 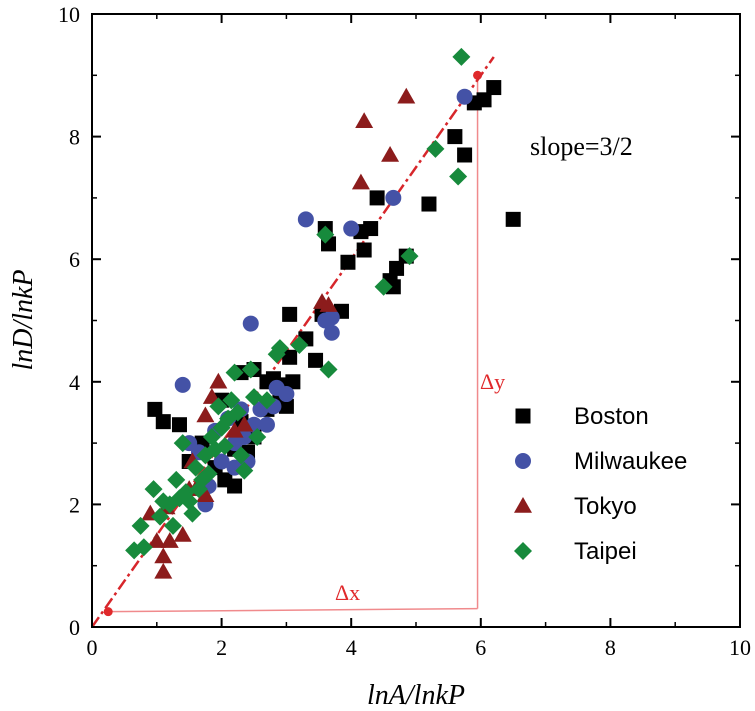 I want to click on y-tick-label: 4, so click(x=74, y=382).